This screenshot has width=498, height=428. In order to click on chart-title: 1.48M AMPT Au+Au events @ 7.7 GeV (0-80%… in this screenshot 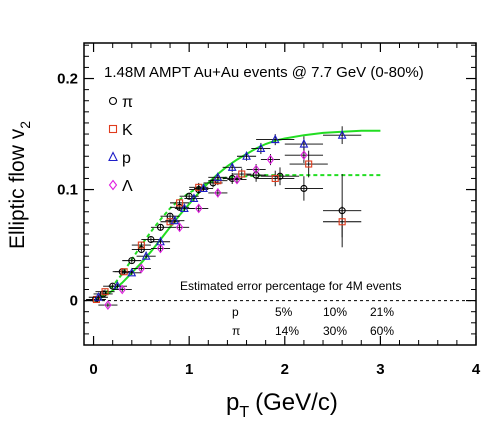, I will do `click(264, 72)`.